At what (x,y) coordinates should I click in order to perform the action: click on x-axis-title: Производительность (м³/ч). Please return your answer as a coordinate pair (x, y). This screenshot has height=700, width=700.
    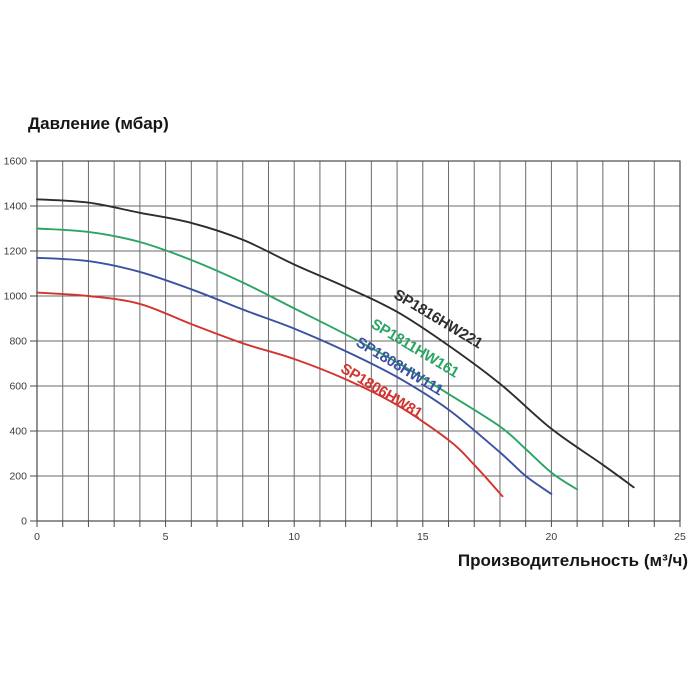
    Looking at the image, I should click on (572, 560).